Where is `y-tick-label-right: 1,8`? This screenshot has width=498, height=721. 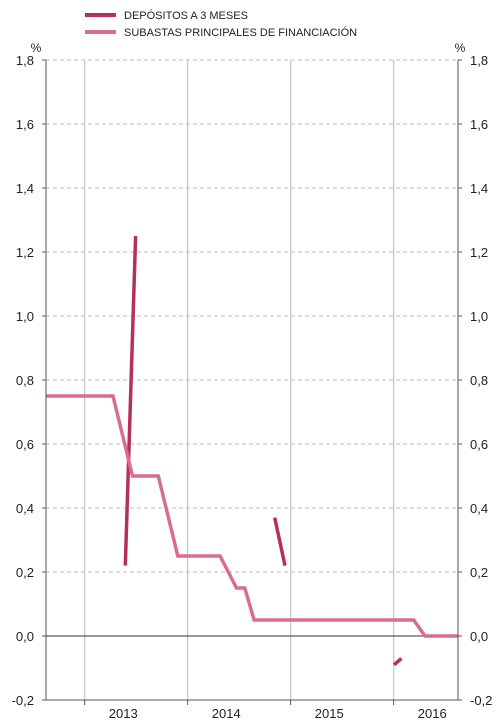
y-tick-label-right: 1,8 is located at coordinates (479, 60).